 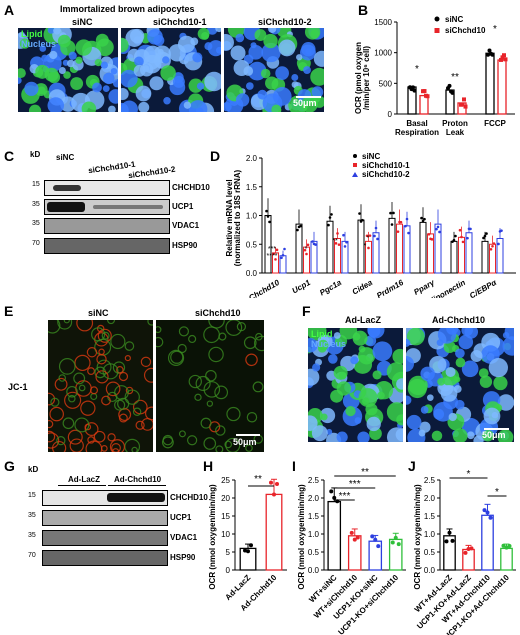 I want to click on panel-b-tick-label: 500, so click(x=386, y=83).